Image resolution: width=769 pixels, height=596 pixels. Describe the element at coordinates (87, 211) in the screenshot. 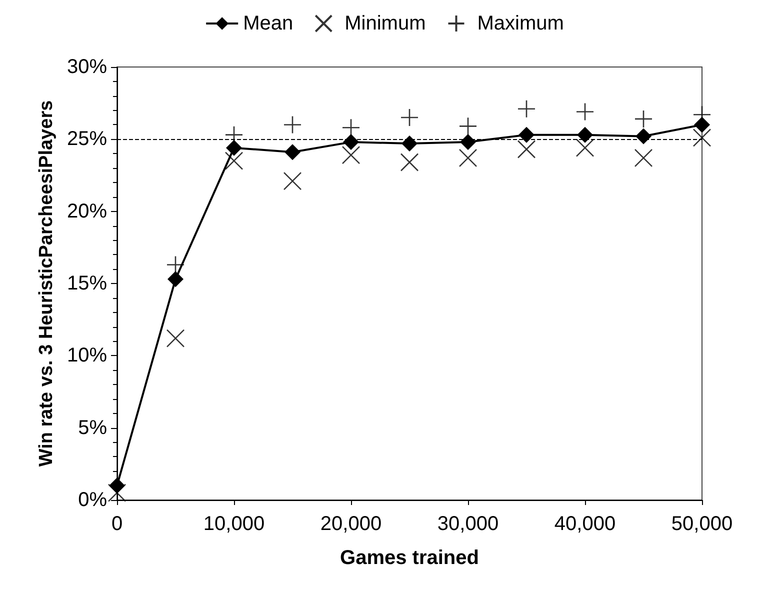

I see `y-tick-label: 20%` at that location.